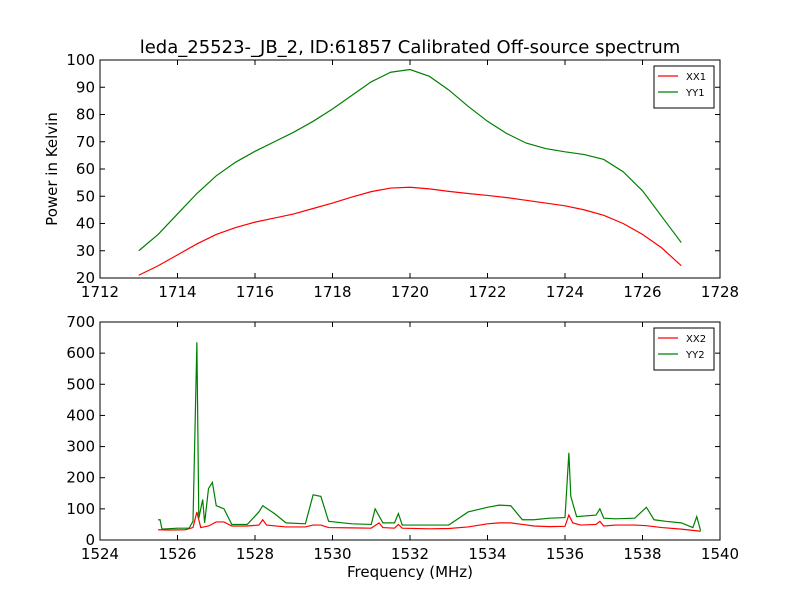 Image resolution: width=800 pixels, height=600 pixels. I want to click on x-tick-label: 1524, so click(100, 554).